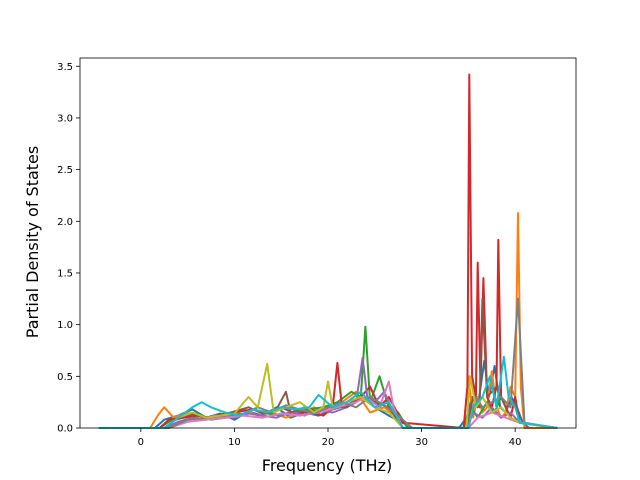  Describe the element at coordinates (65, 170) in the screenshot. I see `y-tick-label: 2.5` at that location.